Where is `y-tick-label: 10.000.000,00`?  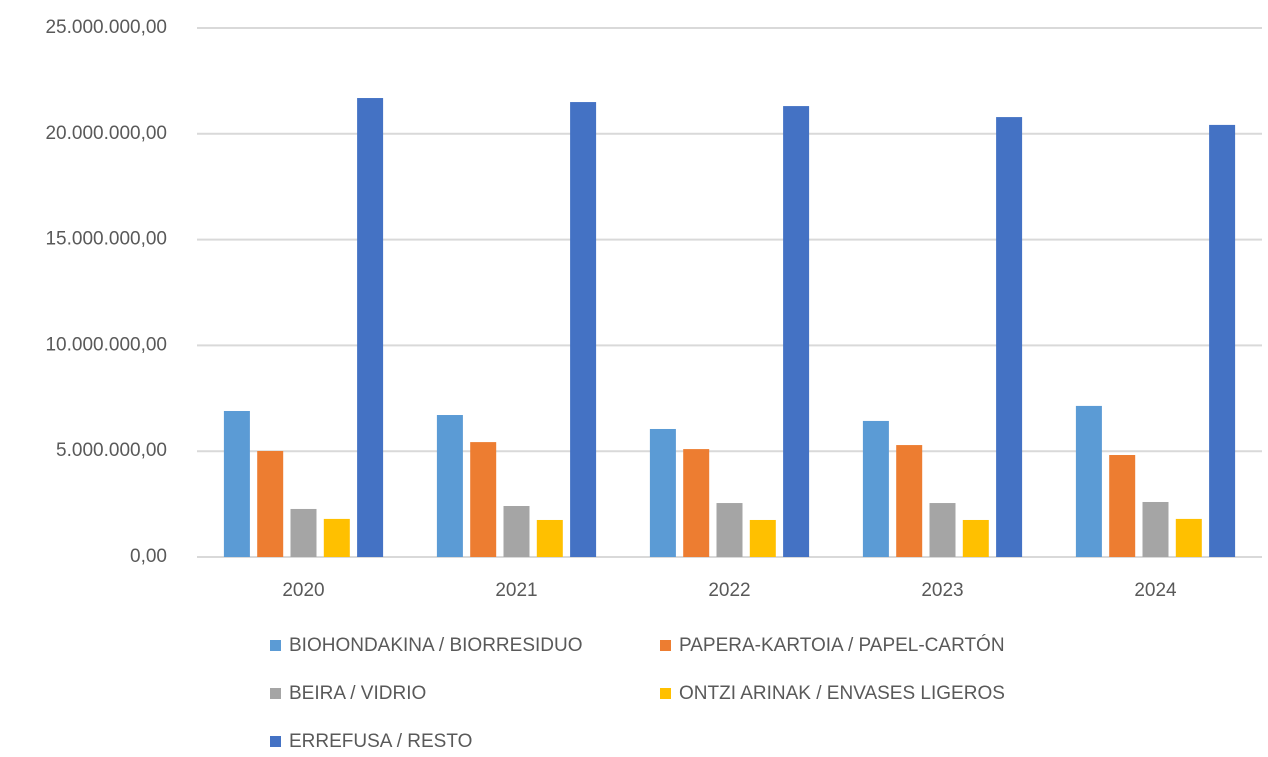
y-tick-label: 10.000.000,00 is located at coordinates (106, 344).